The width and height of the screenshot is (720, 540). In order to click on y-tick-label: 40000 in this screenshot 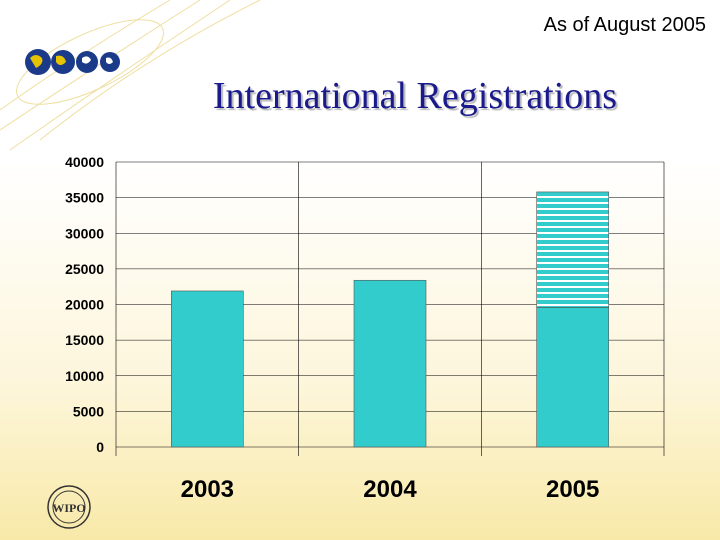, I will do `click(84, 162)`.